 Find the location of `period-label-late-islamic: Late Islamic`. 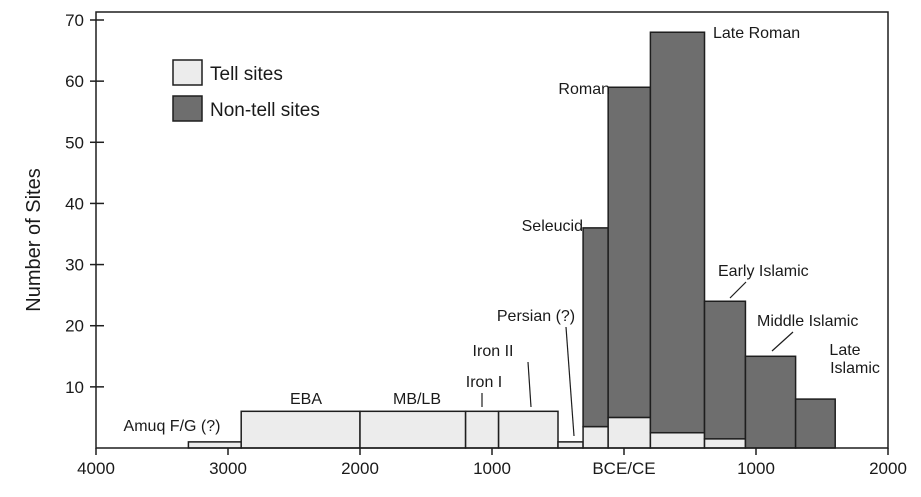

period-label-late-islamic: Late Islamic is located at coordinates (854, 359).